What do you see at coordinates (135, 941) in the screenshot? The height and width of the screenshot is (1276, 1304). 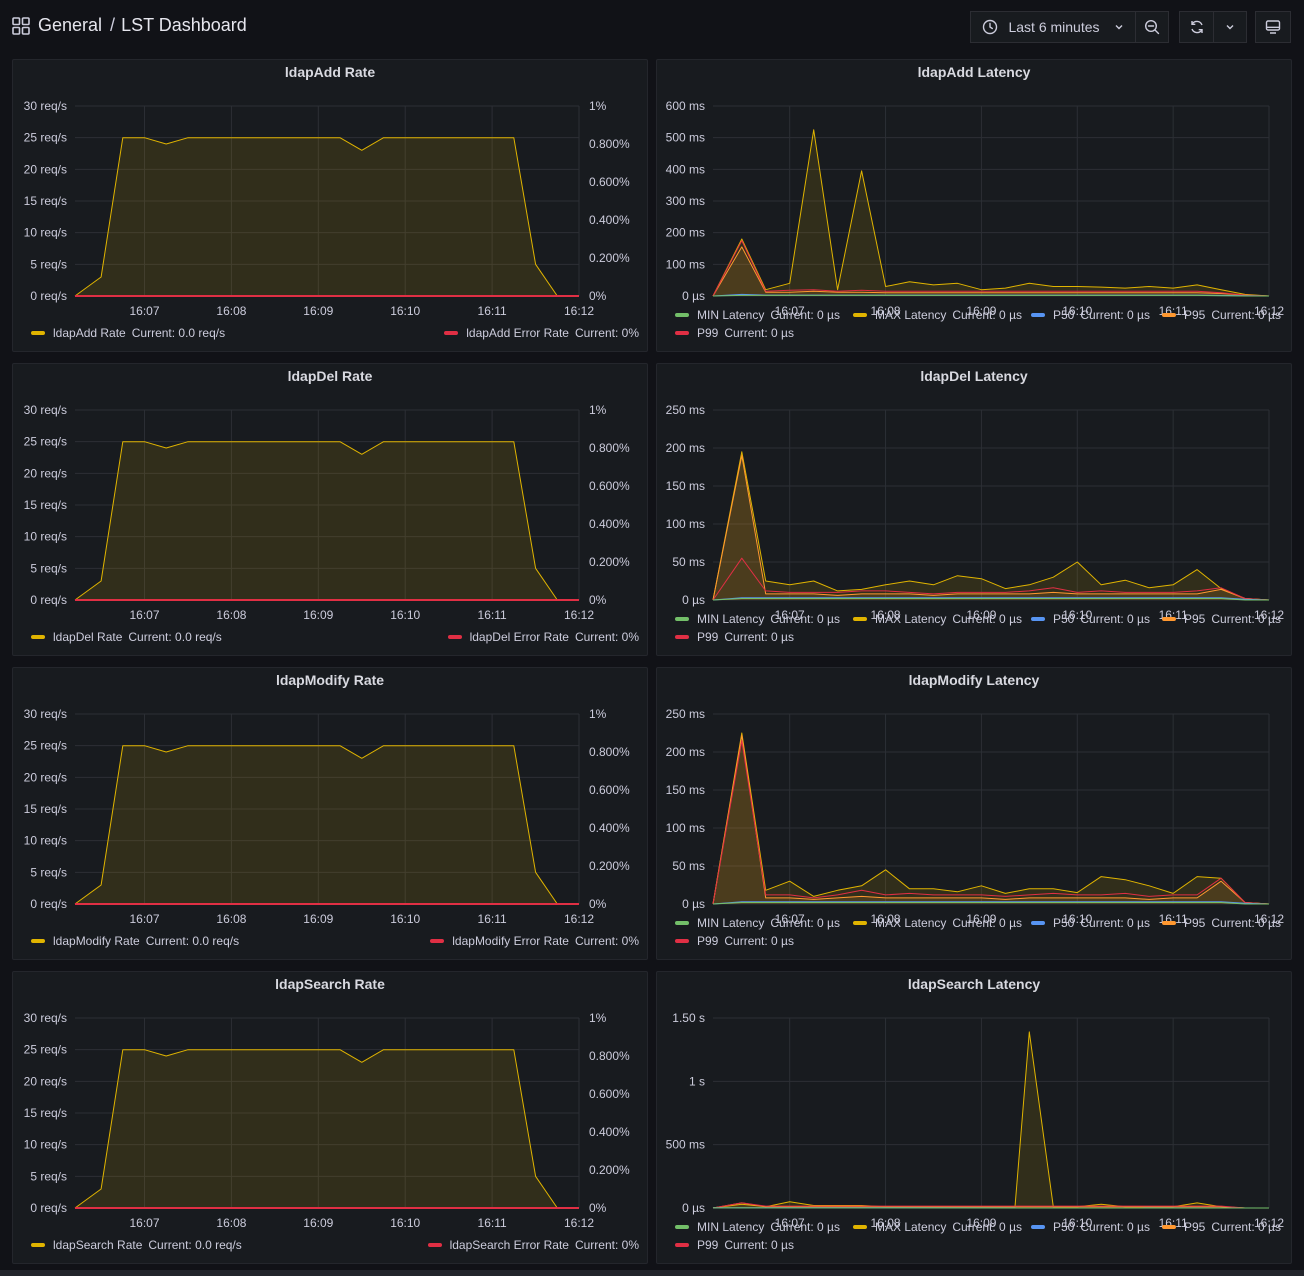 I see `legend-item: ldapModify Rate Current: 0.0 req/s` at bounding box center [135, 941].